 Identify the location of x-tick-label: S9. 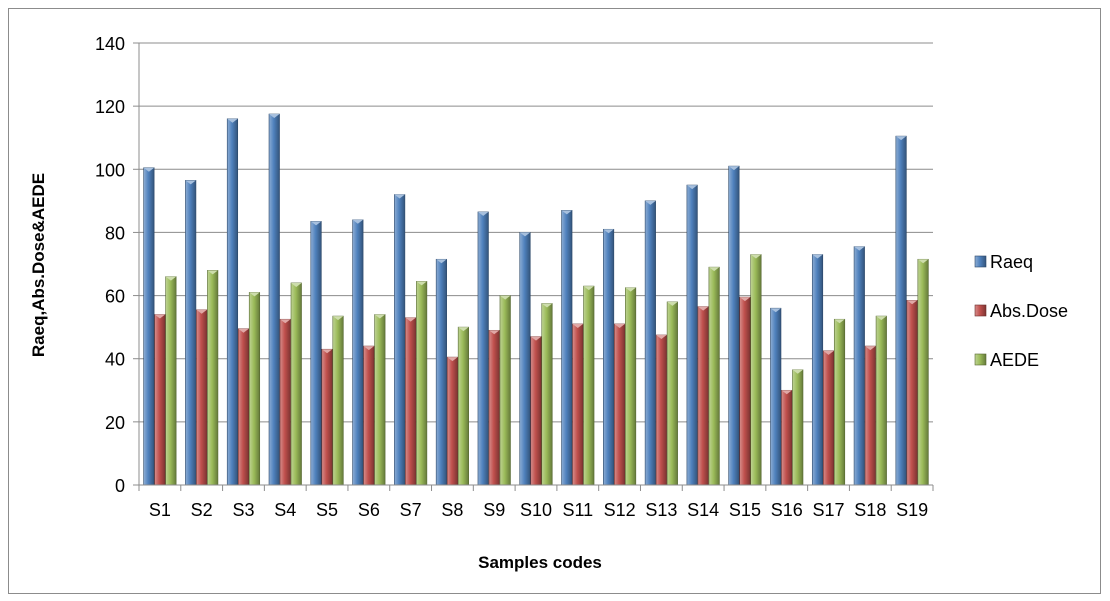
(494, 510).